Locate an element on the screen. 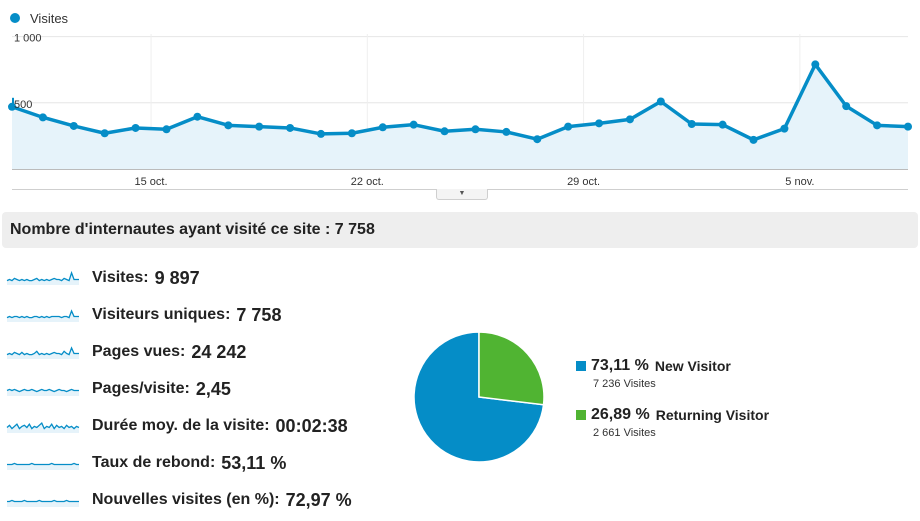  metric-label: Visites: is located at coordinates (120, 277).